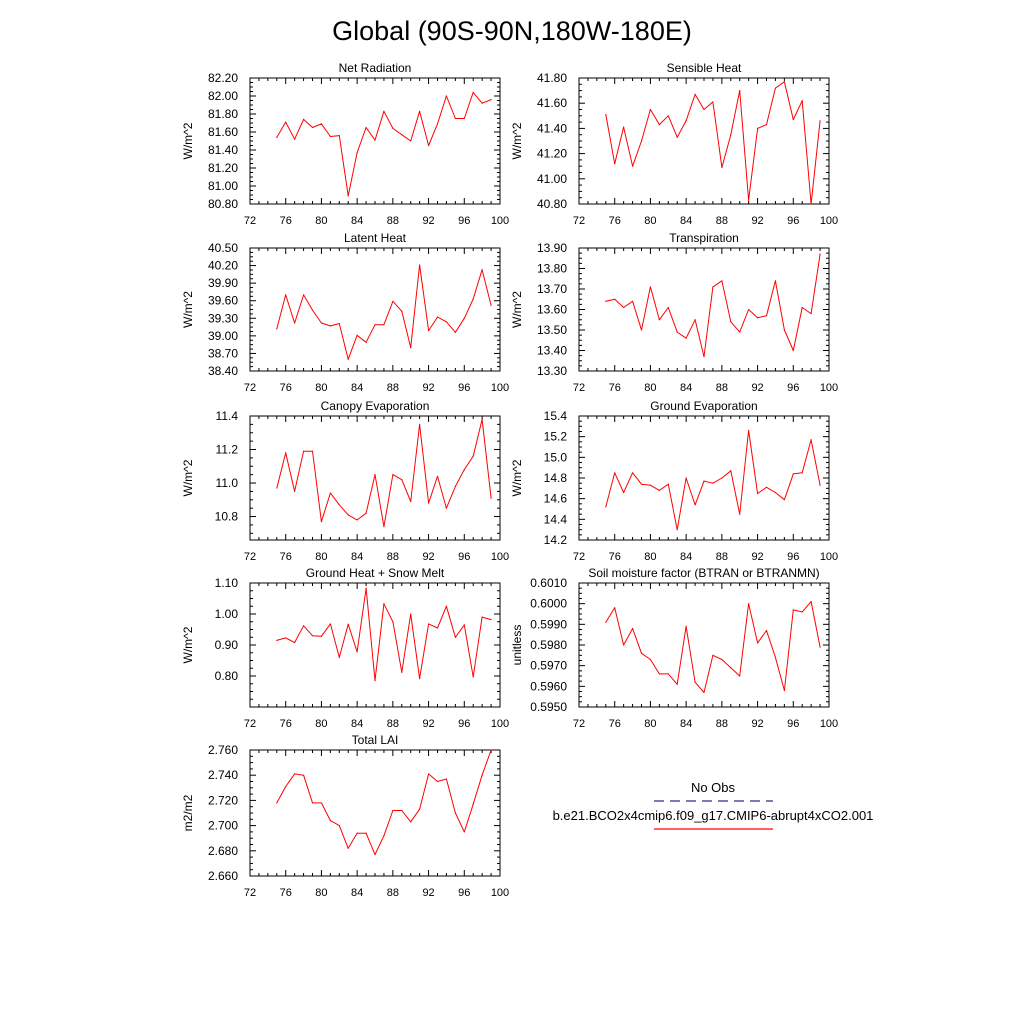 The height and width of the screenshot is (1024, 1024). Describe the element at coordinates (375, 238) in the screenshot. I see `panel-title: Latent Heat` at that location.